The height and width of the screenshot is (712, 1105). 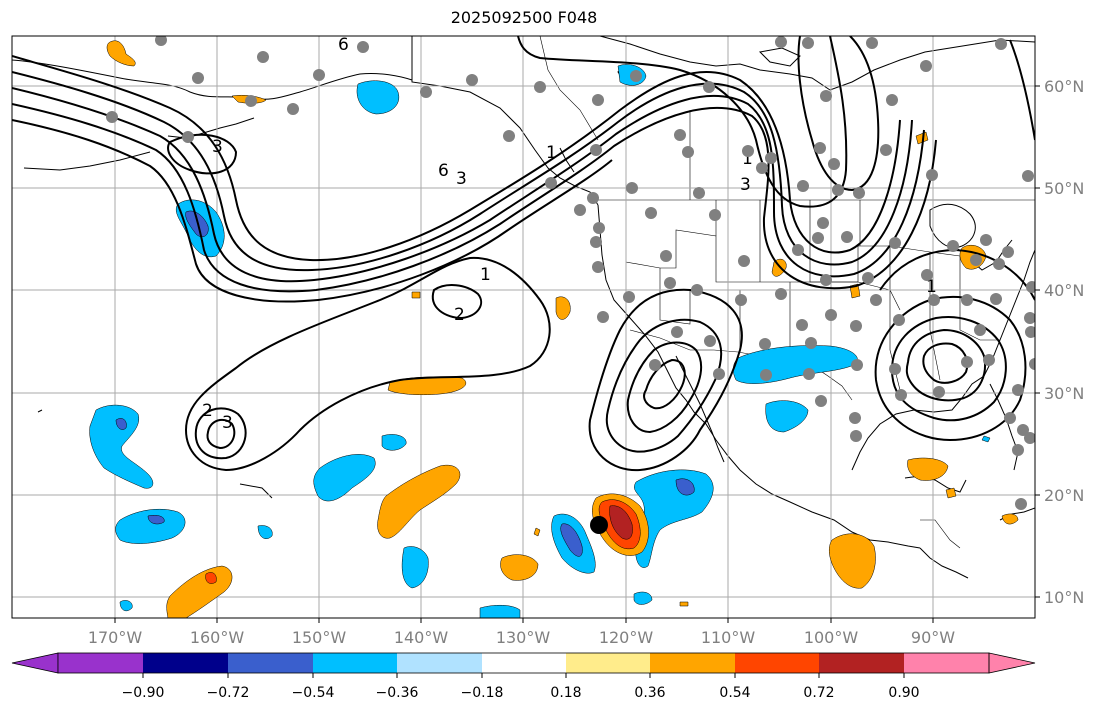 I want to click on lat-tick-labels: 60°N 50°N 40°N 30°N 20°N 10°N, so click(x=1064, y=342).